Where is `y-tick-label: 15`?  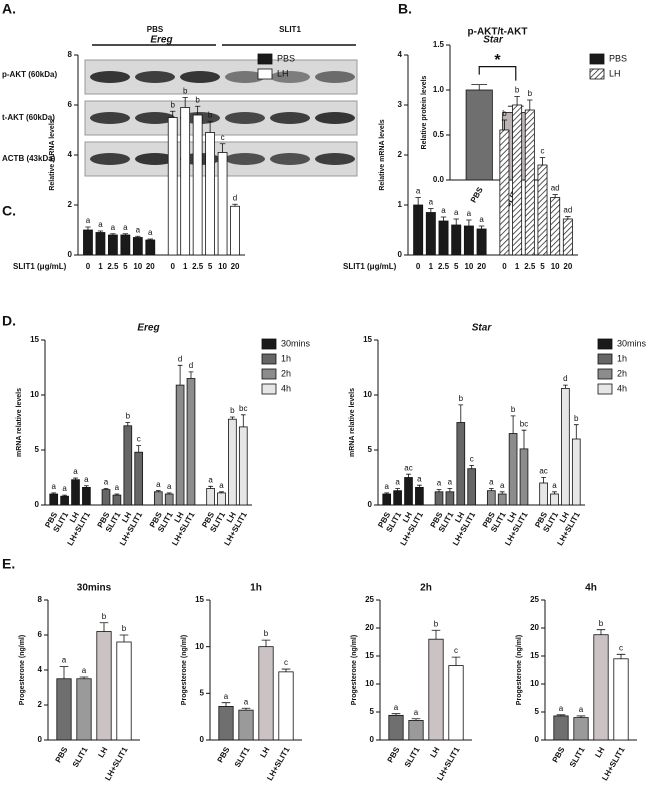 y-tick-label: 15 is located at coordinates (367, 339).